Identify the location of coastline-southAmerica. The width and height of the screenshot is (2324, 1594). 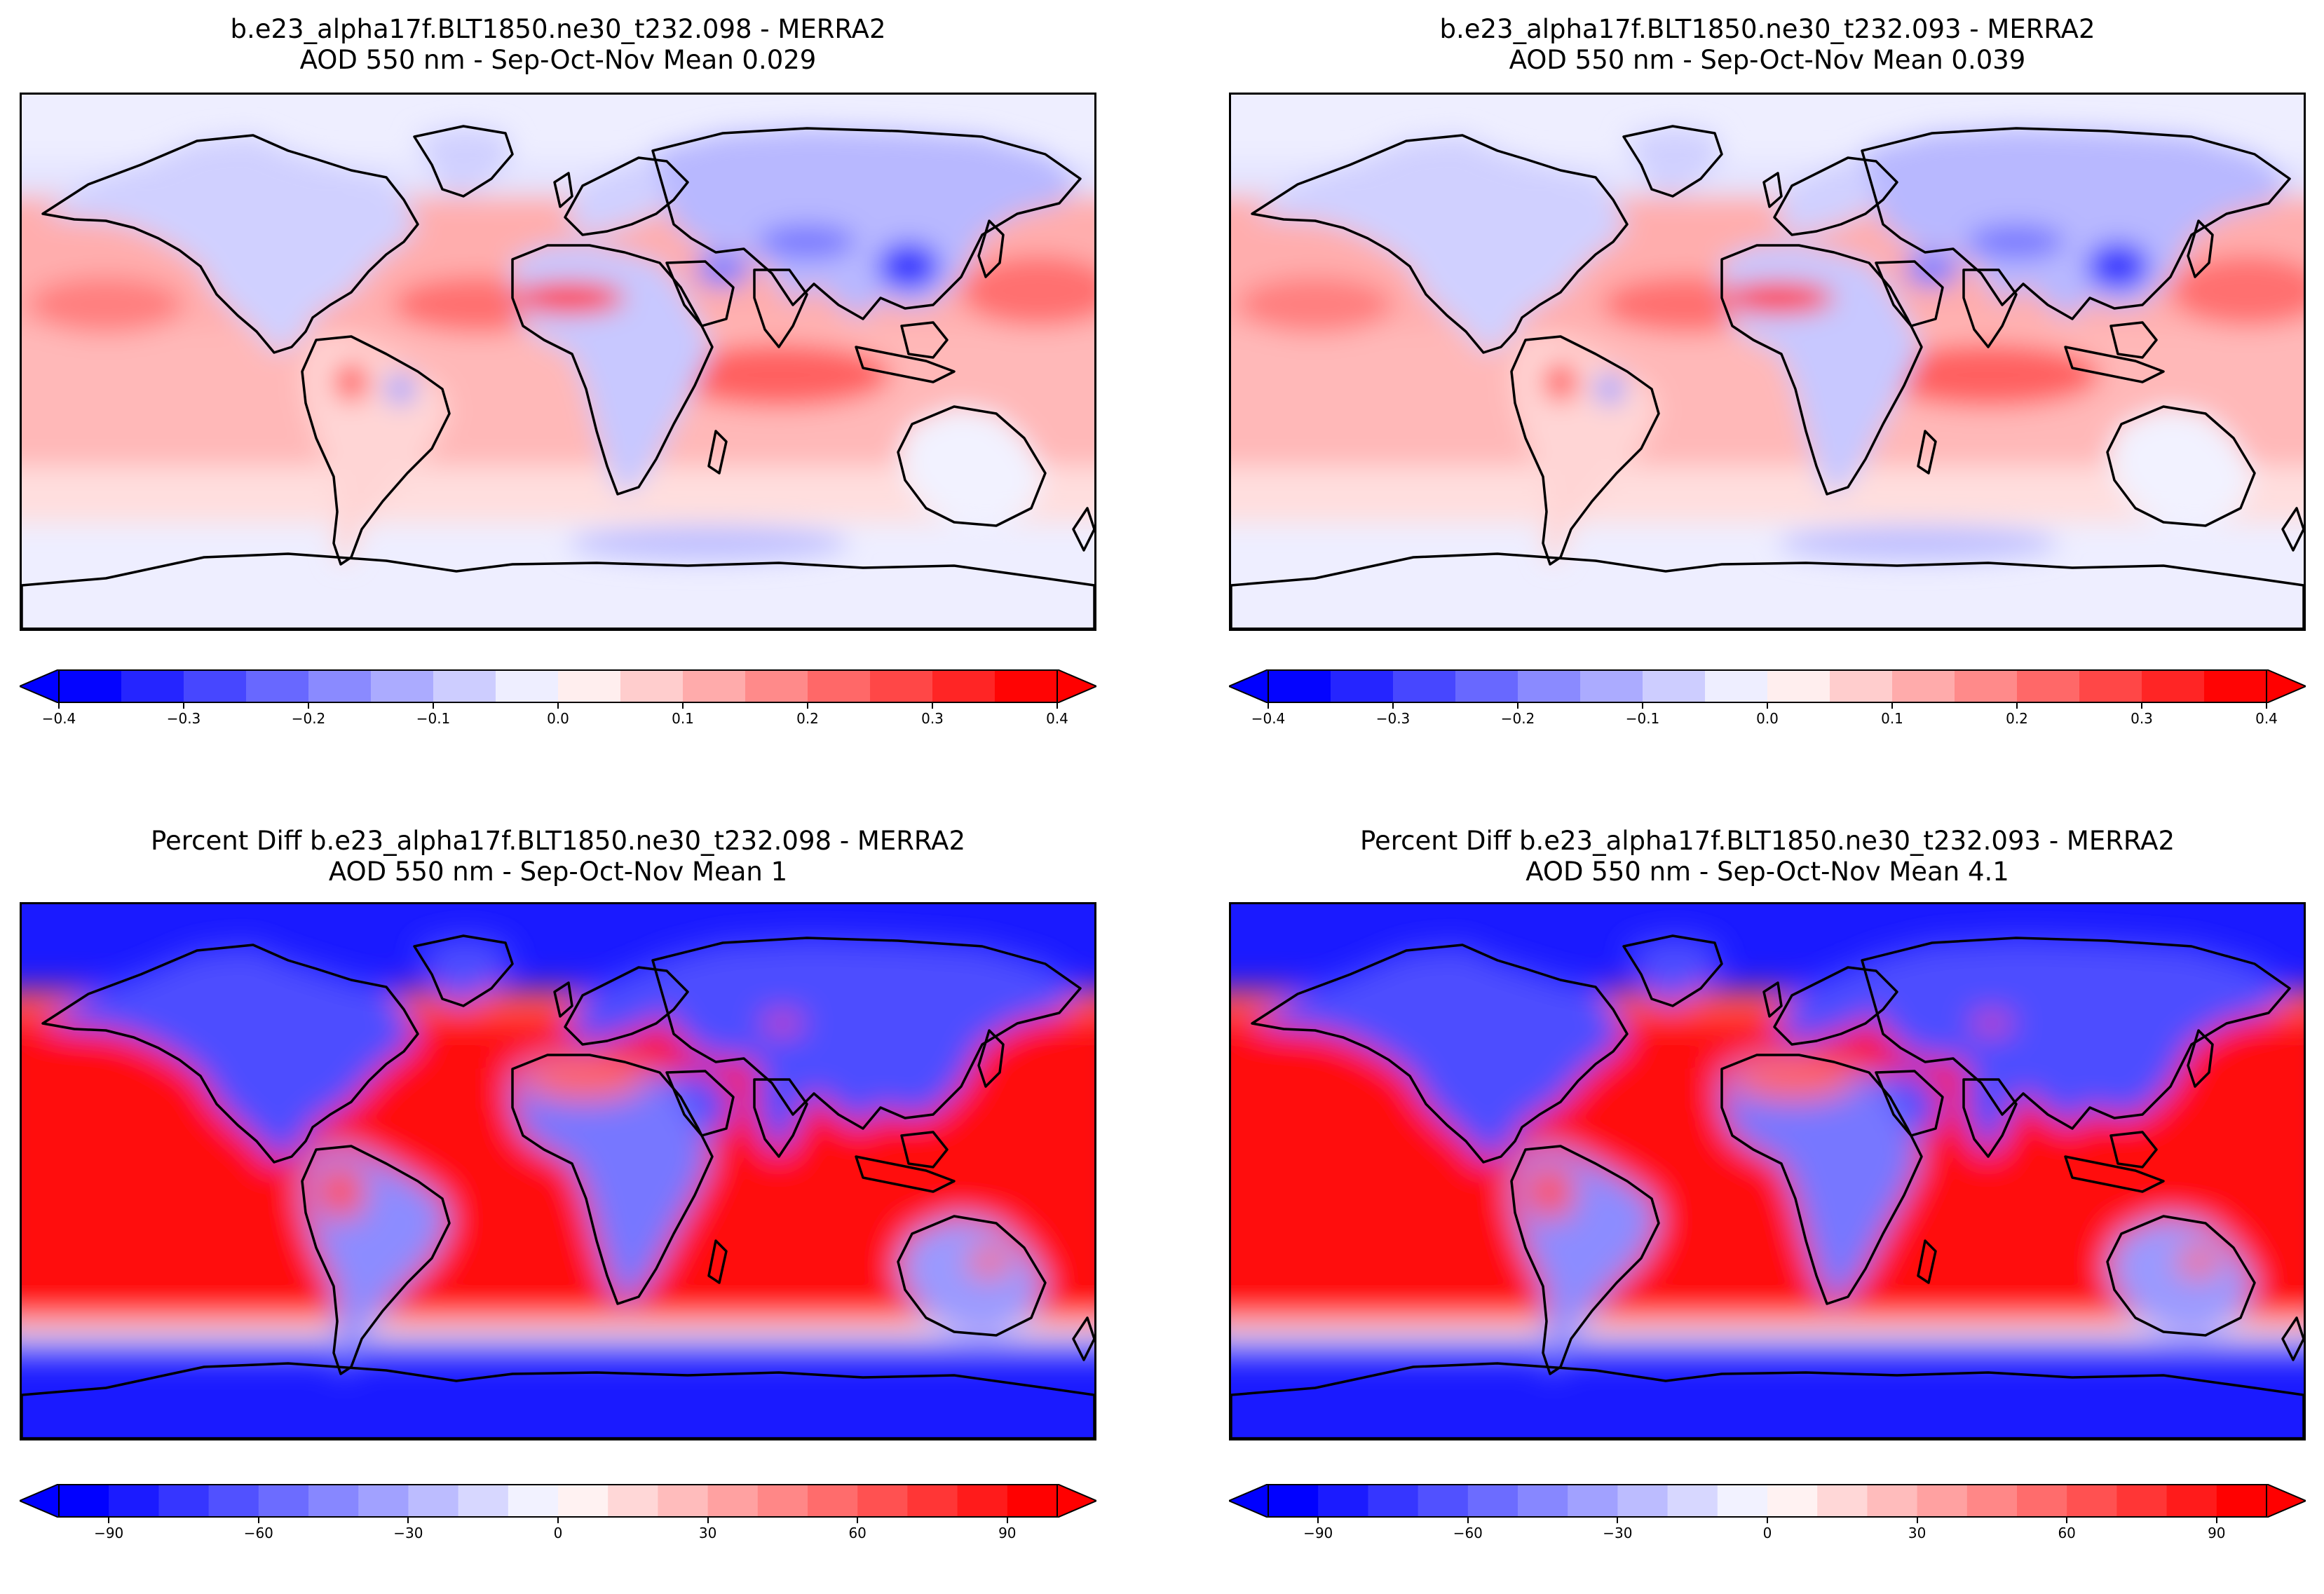
(1585, 1260).